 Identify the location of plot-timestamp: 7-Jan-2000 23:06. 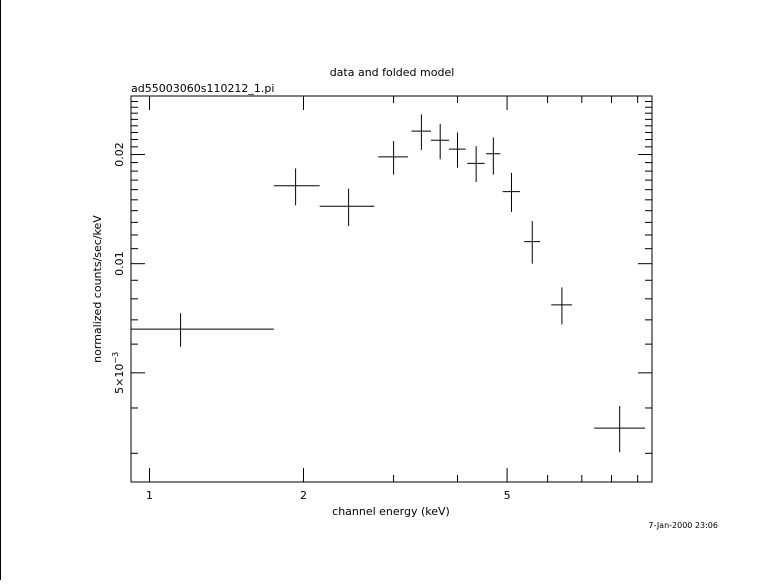
(683, 525).